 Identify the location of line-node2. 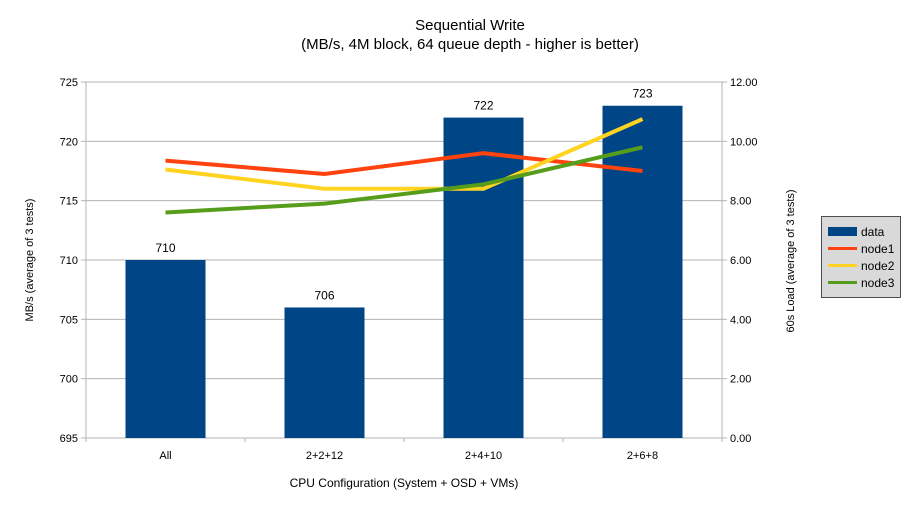
(404, 154).